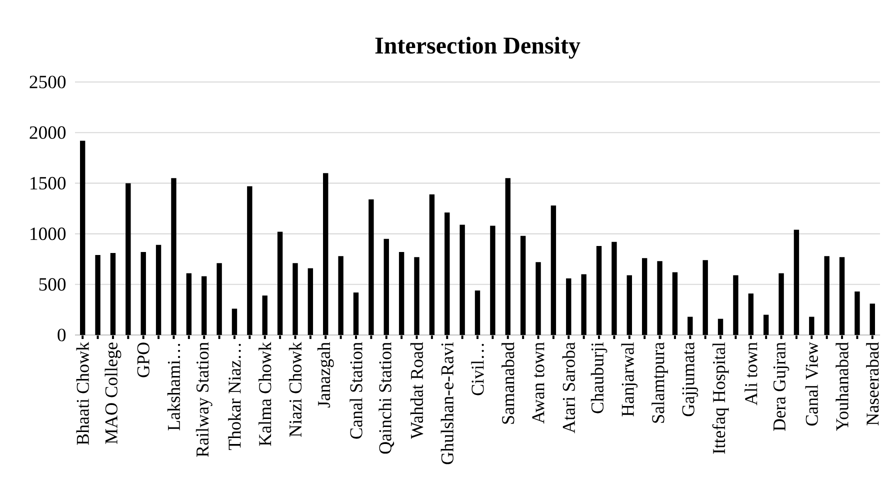  What do you see at coordinates (295, 389) in the screenshot?
I see `x-tick-label: Niazi Chowk` at bounding box center [295, 389].